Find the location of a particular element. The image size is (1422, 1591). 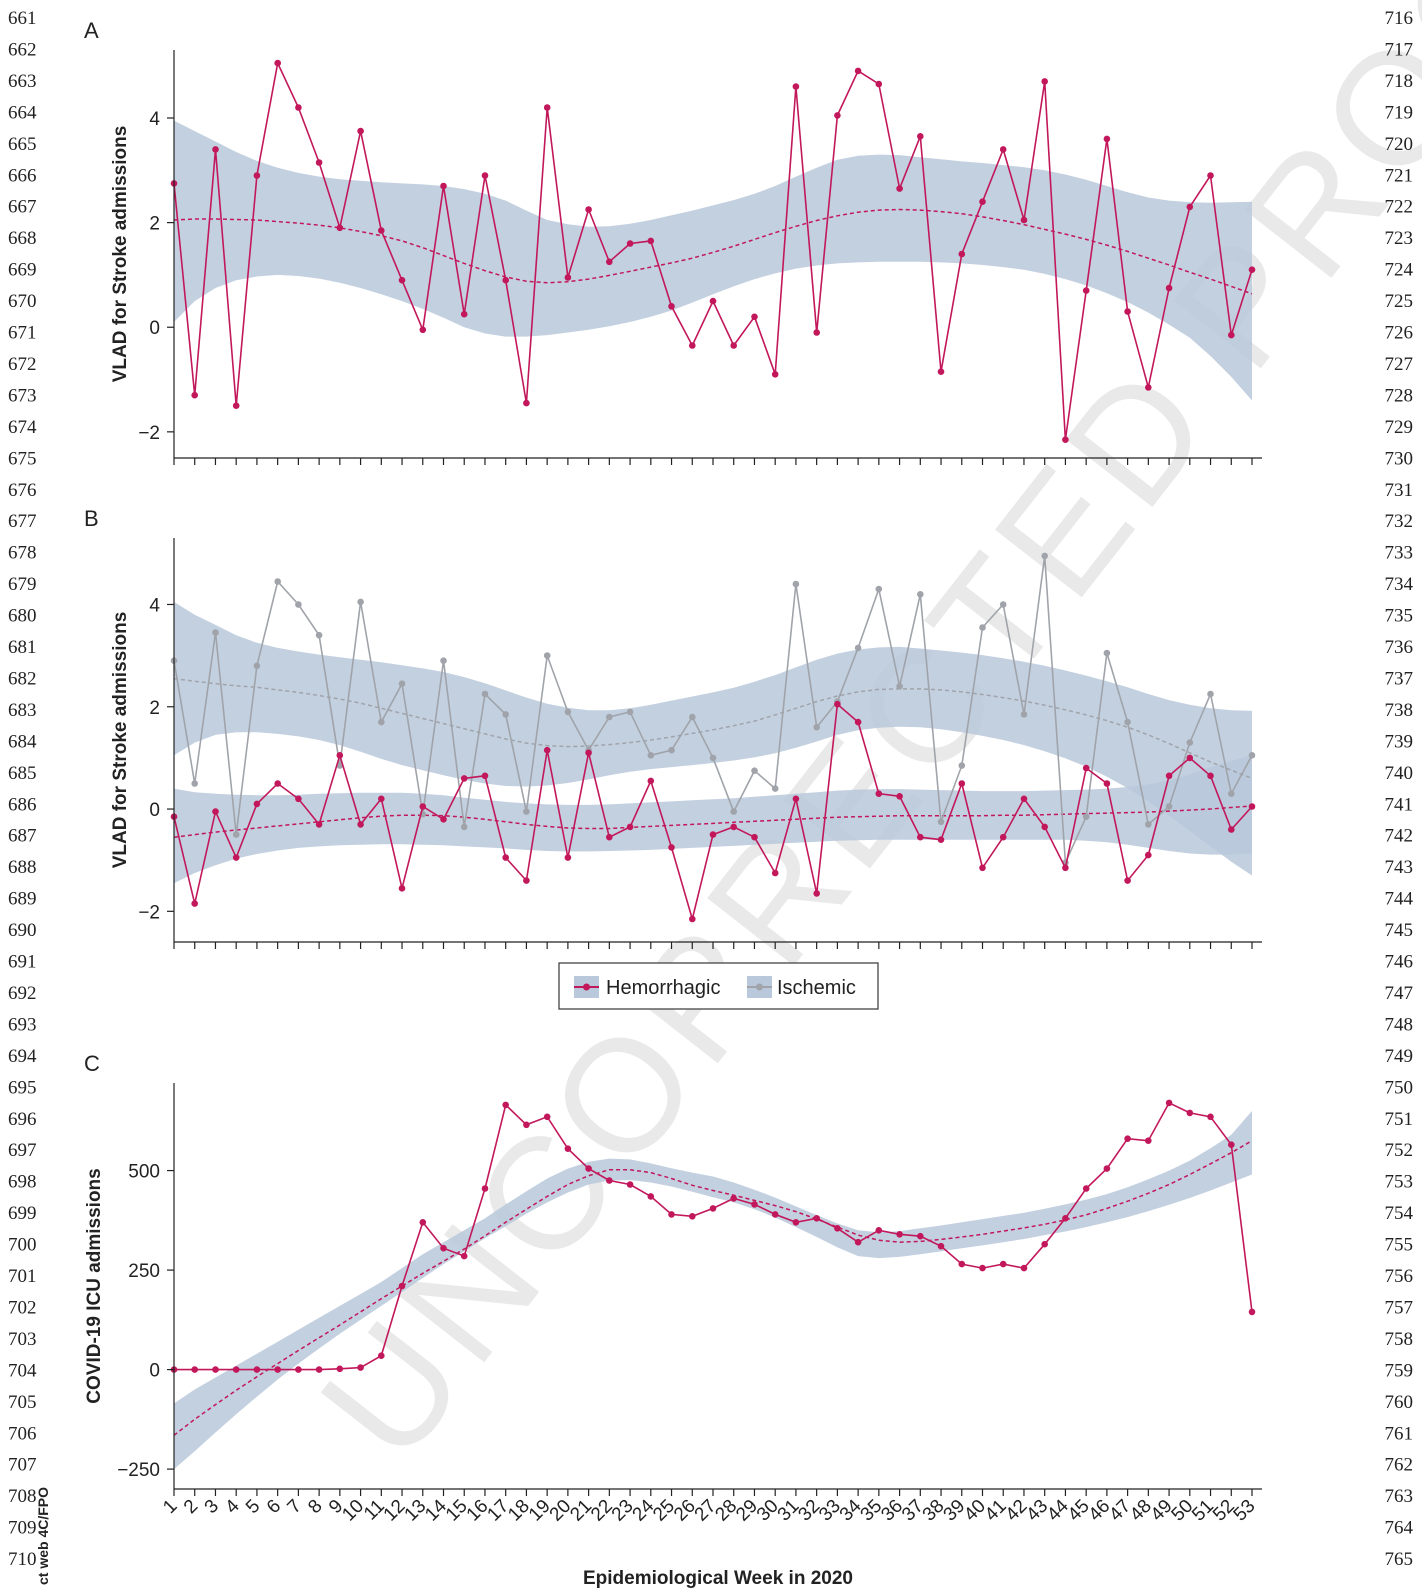

line-number: 691 is located at coordinates (22, 962).